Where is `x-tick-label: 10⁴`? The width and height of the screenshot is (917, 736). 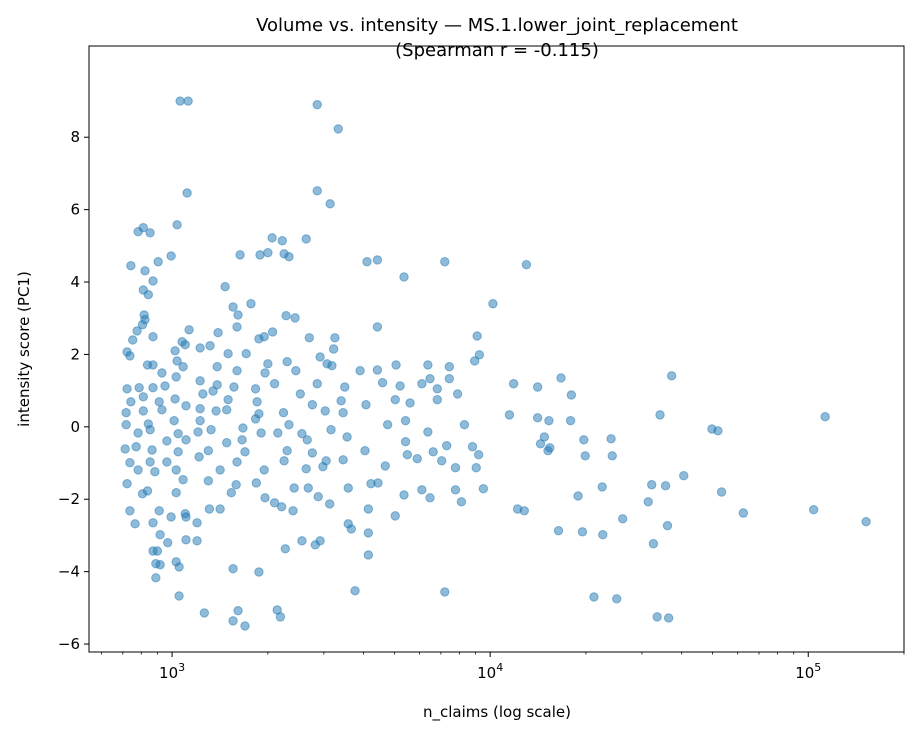 x-tick-label: 10⁴ is located at coordinates (490, 671).